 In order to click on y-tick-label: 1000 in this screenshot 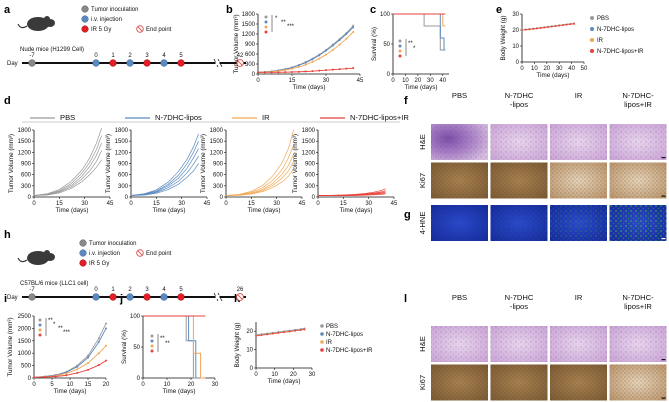, I will do `click(25, 354)`.